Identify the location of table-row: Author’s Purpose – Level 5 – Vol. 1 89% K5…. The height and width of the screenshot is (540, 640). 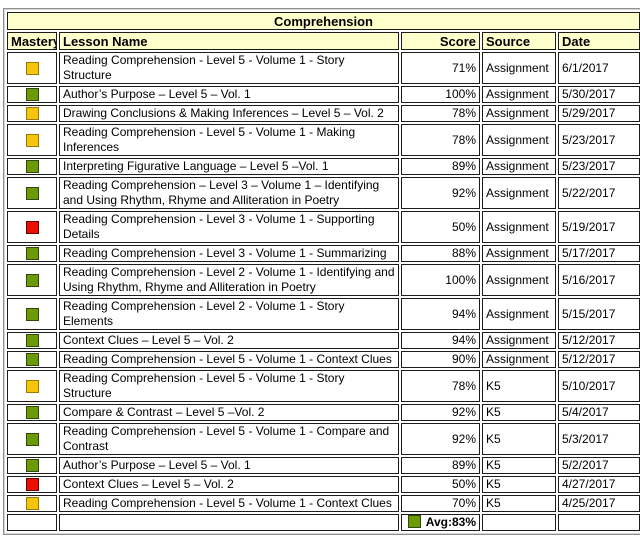
(323, 465).